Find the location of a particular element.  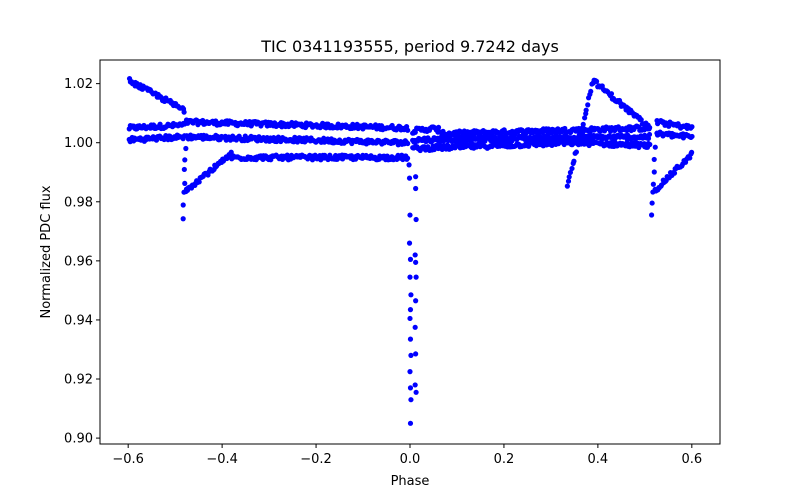

chart-title: TIC 0341193555, period 9.7242 days is located at coordinates (409, 46).